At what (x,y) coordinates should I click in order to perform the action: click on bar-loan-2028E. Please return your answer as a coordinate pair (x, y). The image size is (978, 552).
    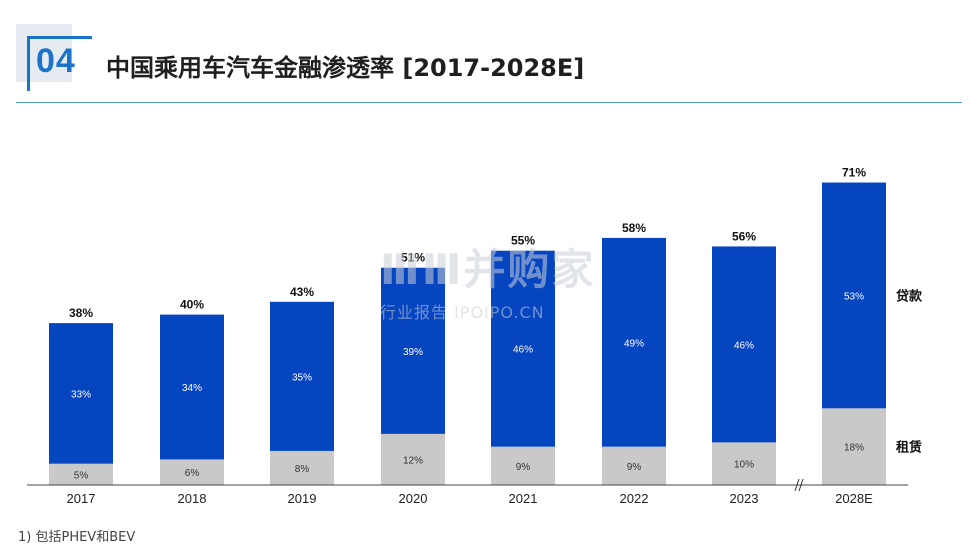
    Looking at the image, I should click on (854, 295).